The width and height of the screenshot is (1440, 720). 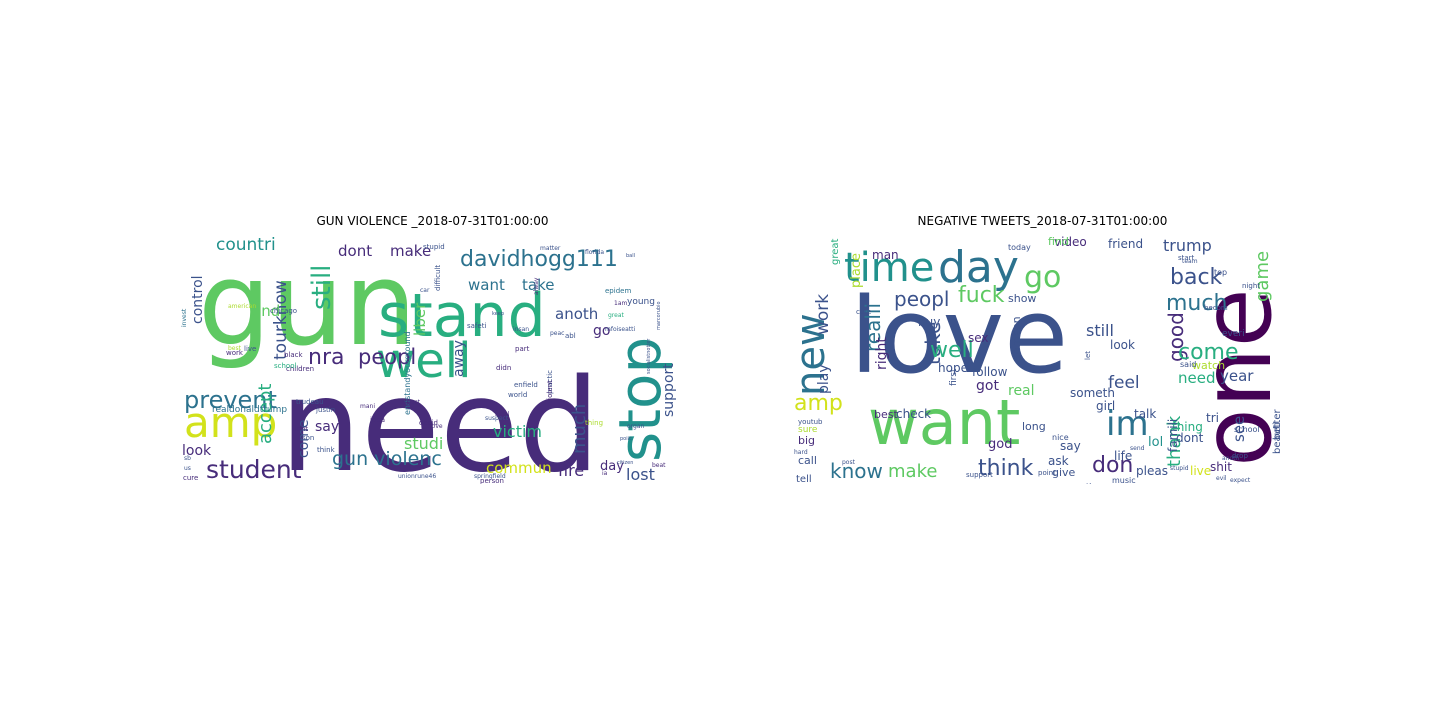 I want to click on gun-violence-word-safeti: safeti, so click(x=476, y=326).